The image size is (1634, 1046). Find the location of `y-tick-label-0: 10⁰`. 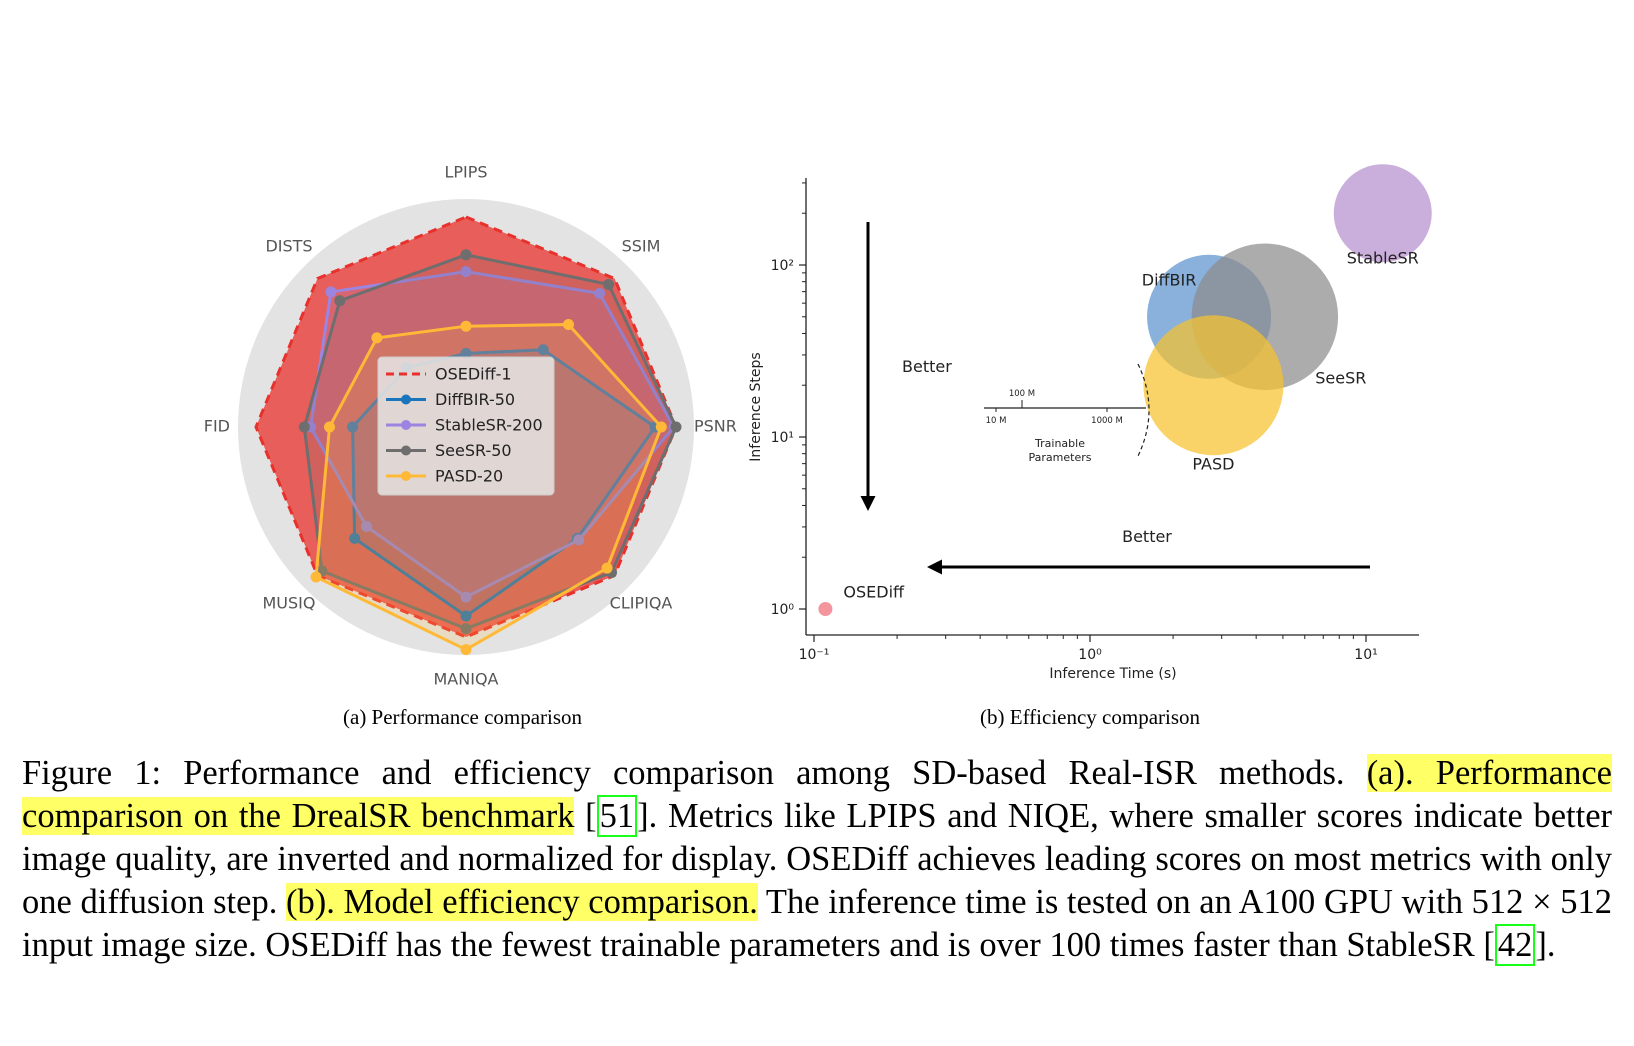

y-tick-label-0: 10⁰ is located at coordinates (783, 610).